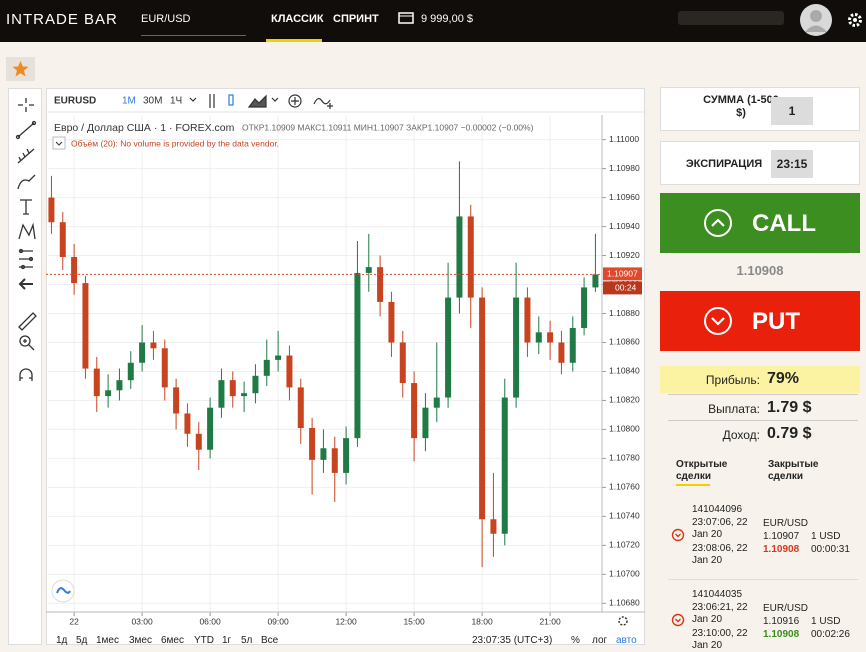  Describe the element at coordinates (247, 640) in the screenshot. I see `range-button: 5л` at that location.